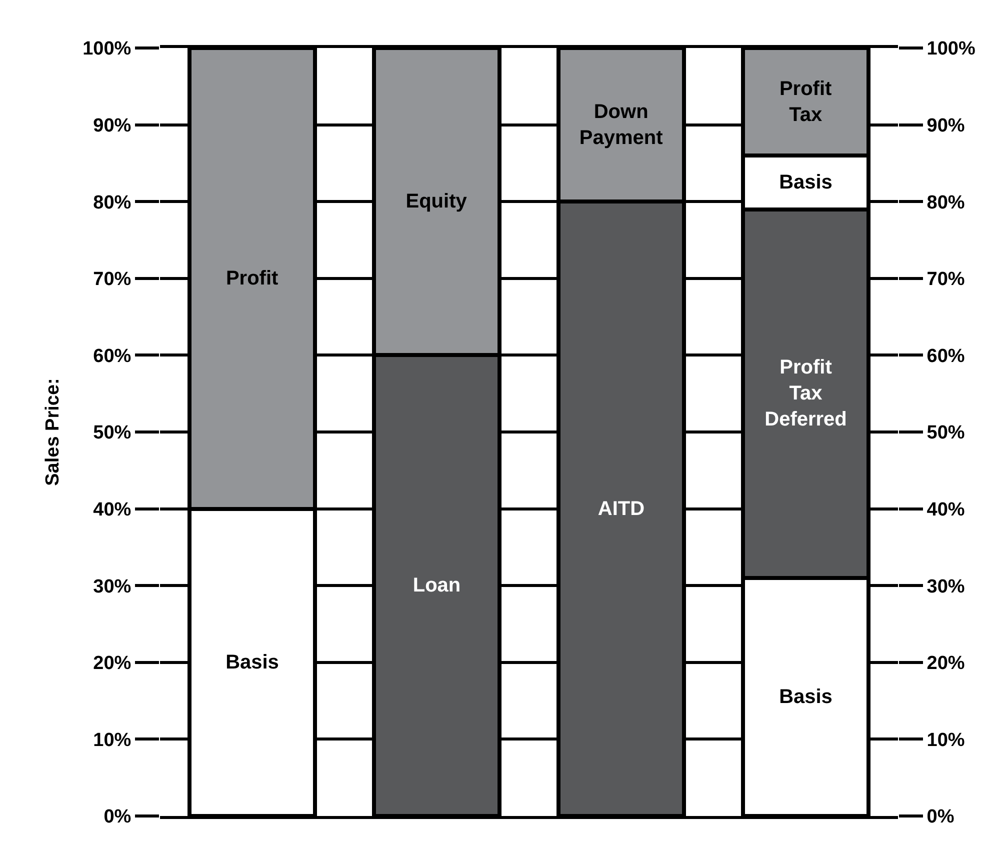 Image resolution: width=988 pixels, height=862 pixels. Describe the element at coordinates (945, 125) in the screenshot. I see `y2-tick-label: 90%` at that location.